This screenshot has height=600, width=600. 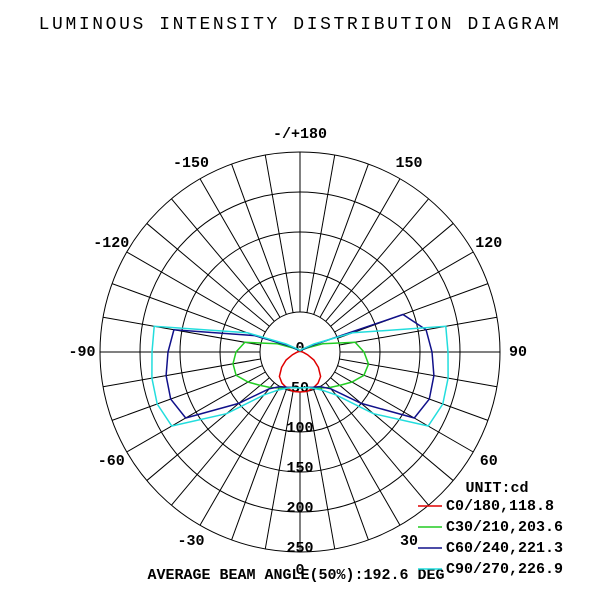 What do you see at coordinates (504, 527) in the screenshot?
I see `legend-label: C30/210,203.6` at bounding box center [504, 527].